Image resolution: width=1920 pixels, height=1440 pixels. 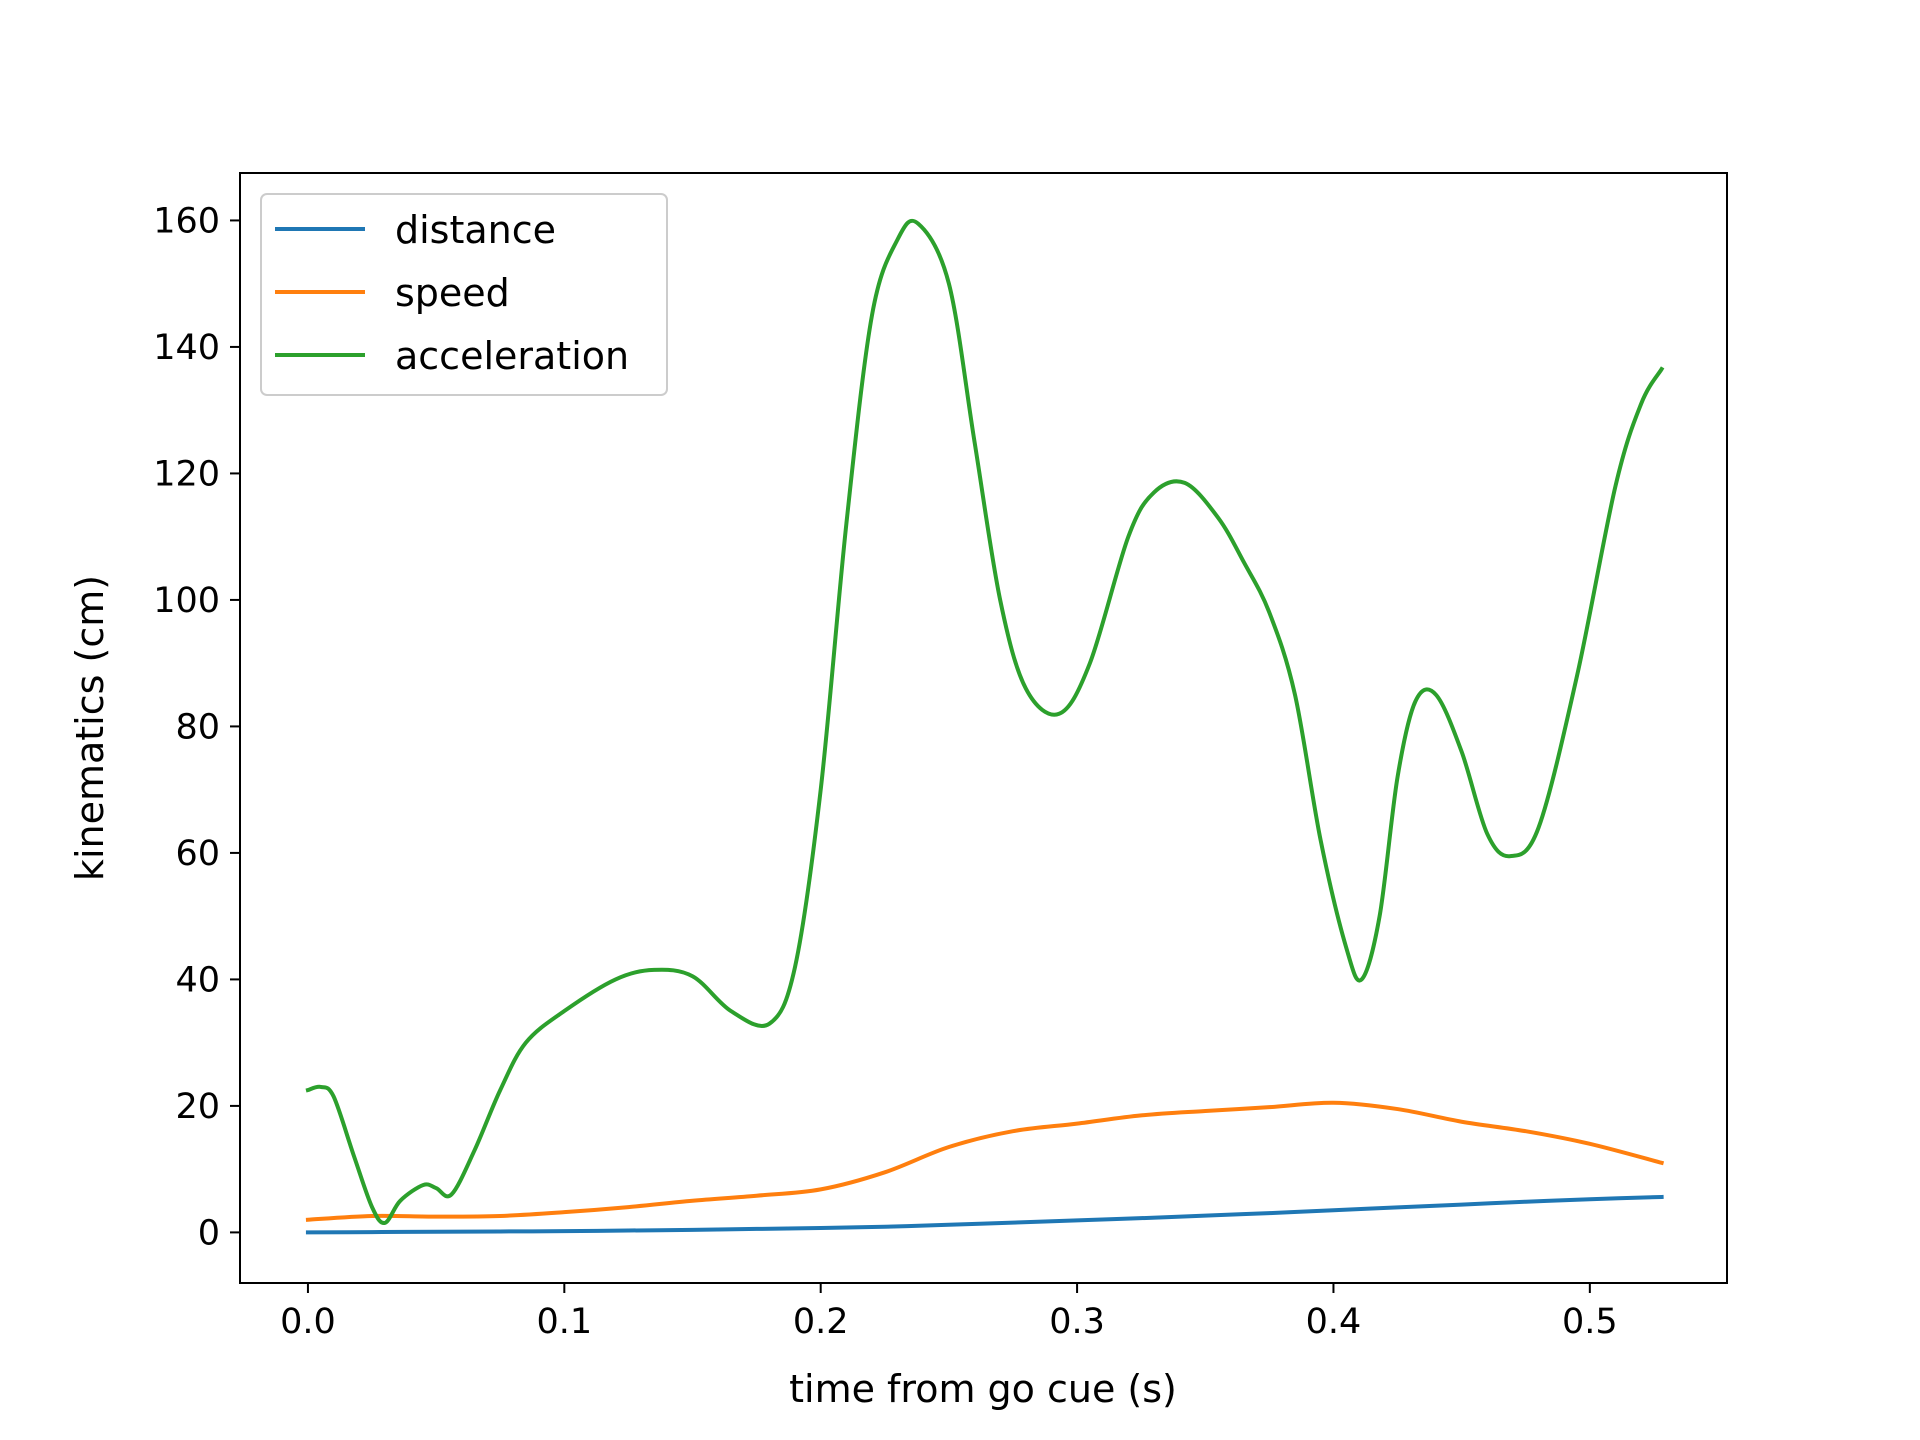 What do you see at coordinates (985, 1161) in the screenshot?
I see `series-line-speed` at bounding box center [985, 1161].